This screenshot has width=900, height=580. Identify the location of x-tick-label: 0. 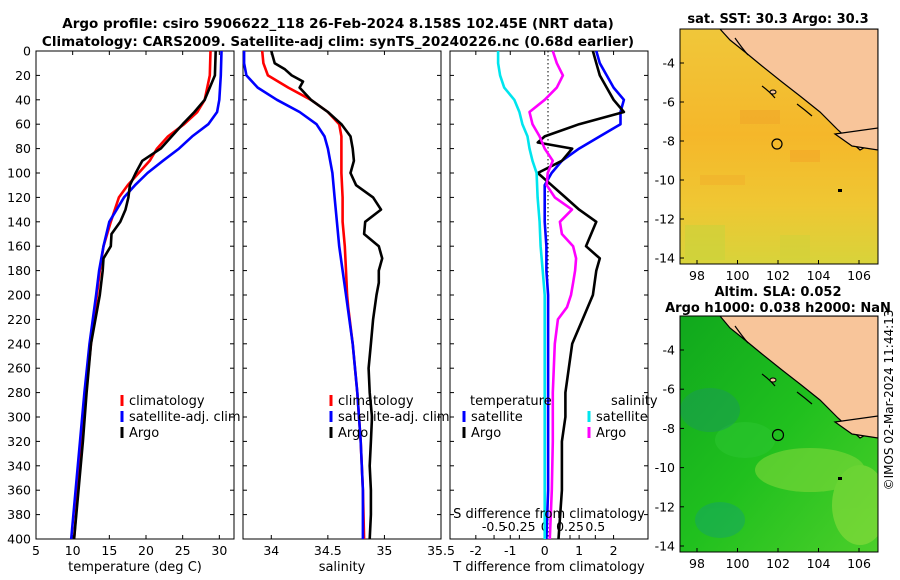
(545, 550).